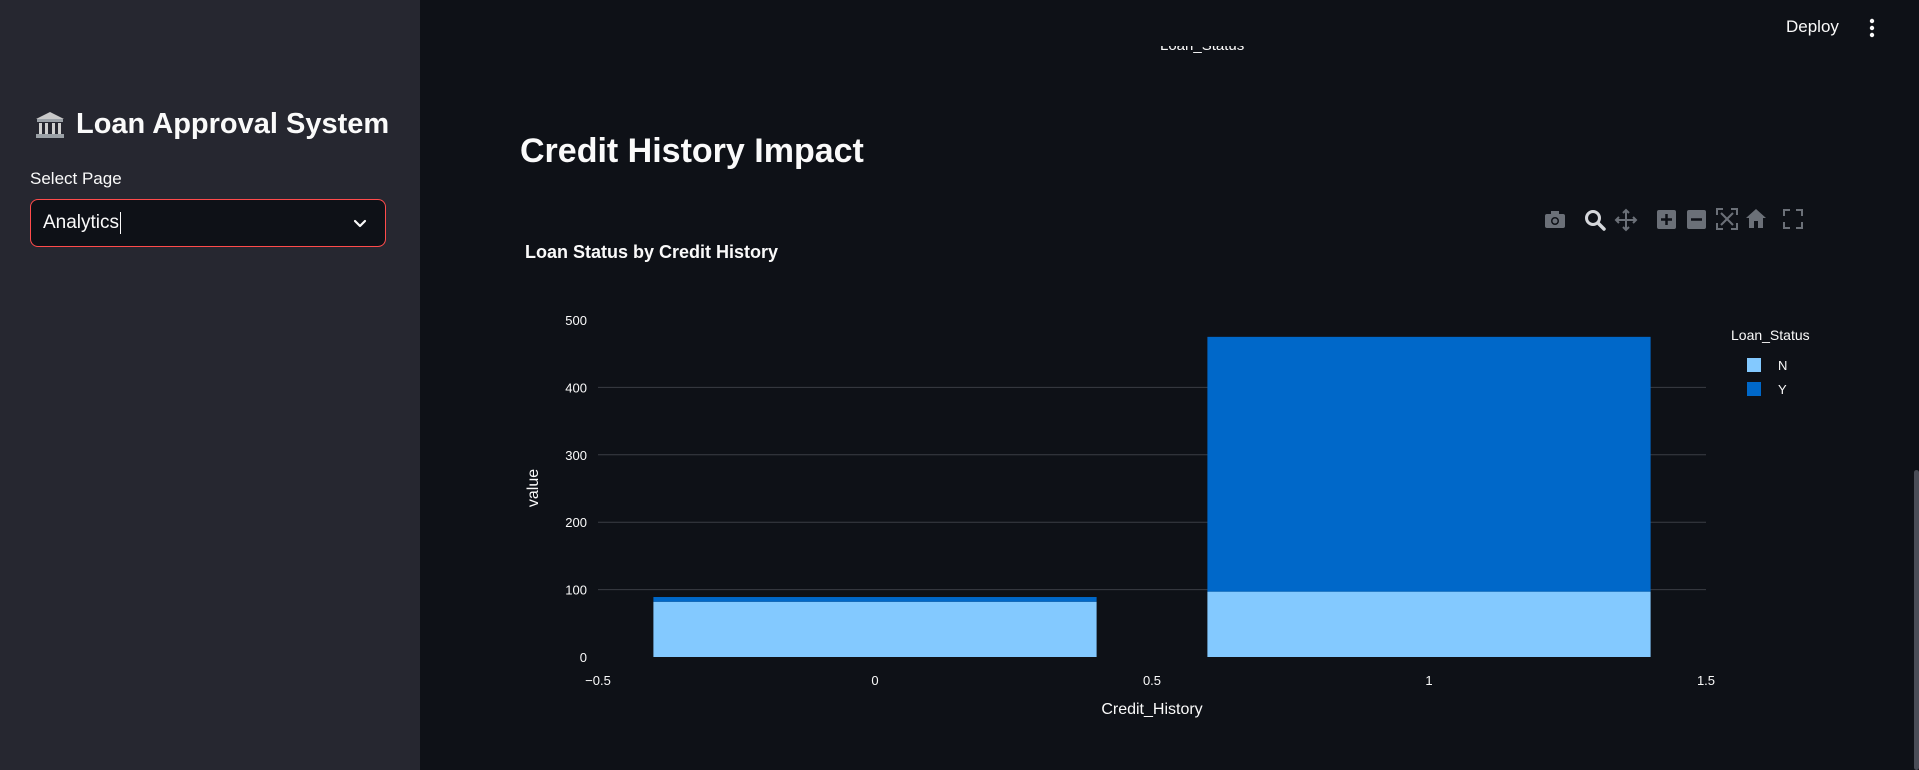 The height and width of the screenshot is (770, 1919). I want to click on y-axis-ticks: 0 100 200 300 400 500, so click(576, 489).